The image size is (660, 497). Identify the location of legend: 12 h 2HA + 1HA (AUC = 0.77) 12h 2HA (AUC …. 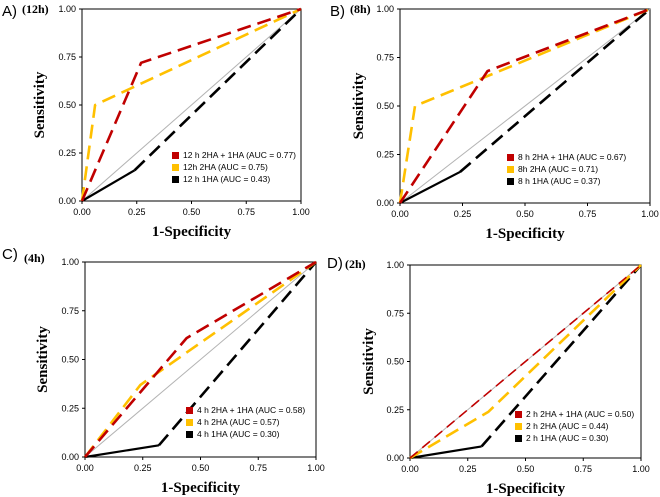
(234, 167).